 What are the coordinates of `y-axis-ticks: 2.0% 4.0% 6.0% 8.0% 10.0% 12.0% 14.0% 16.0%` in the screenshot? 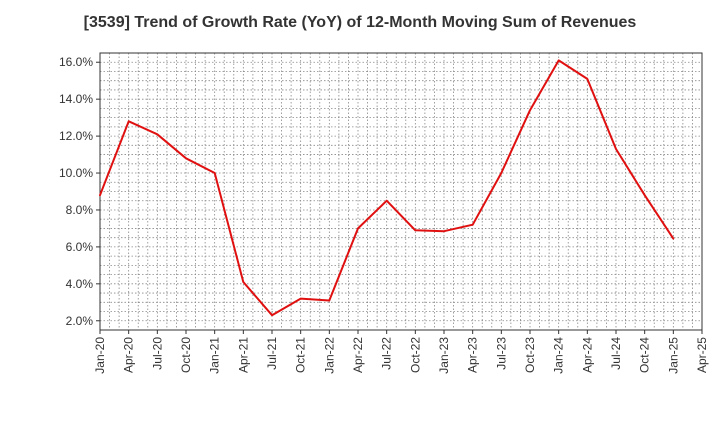 It's located at (79, 191).